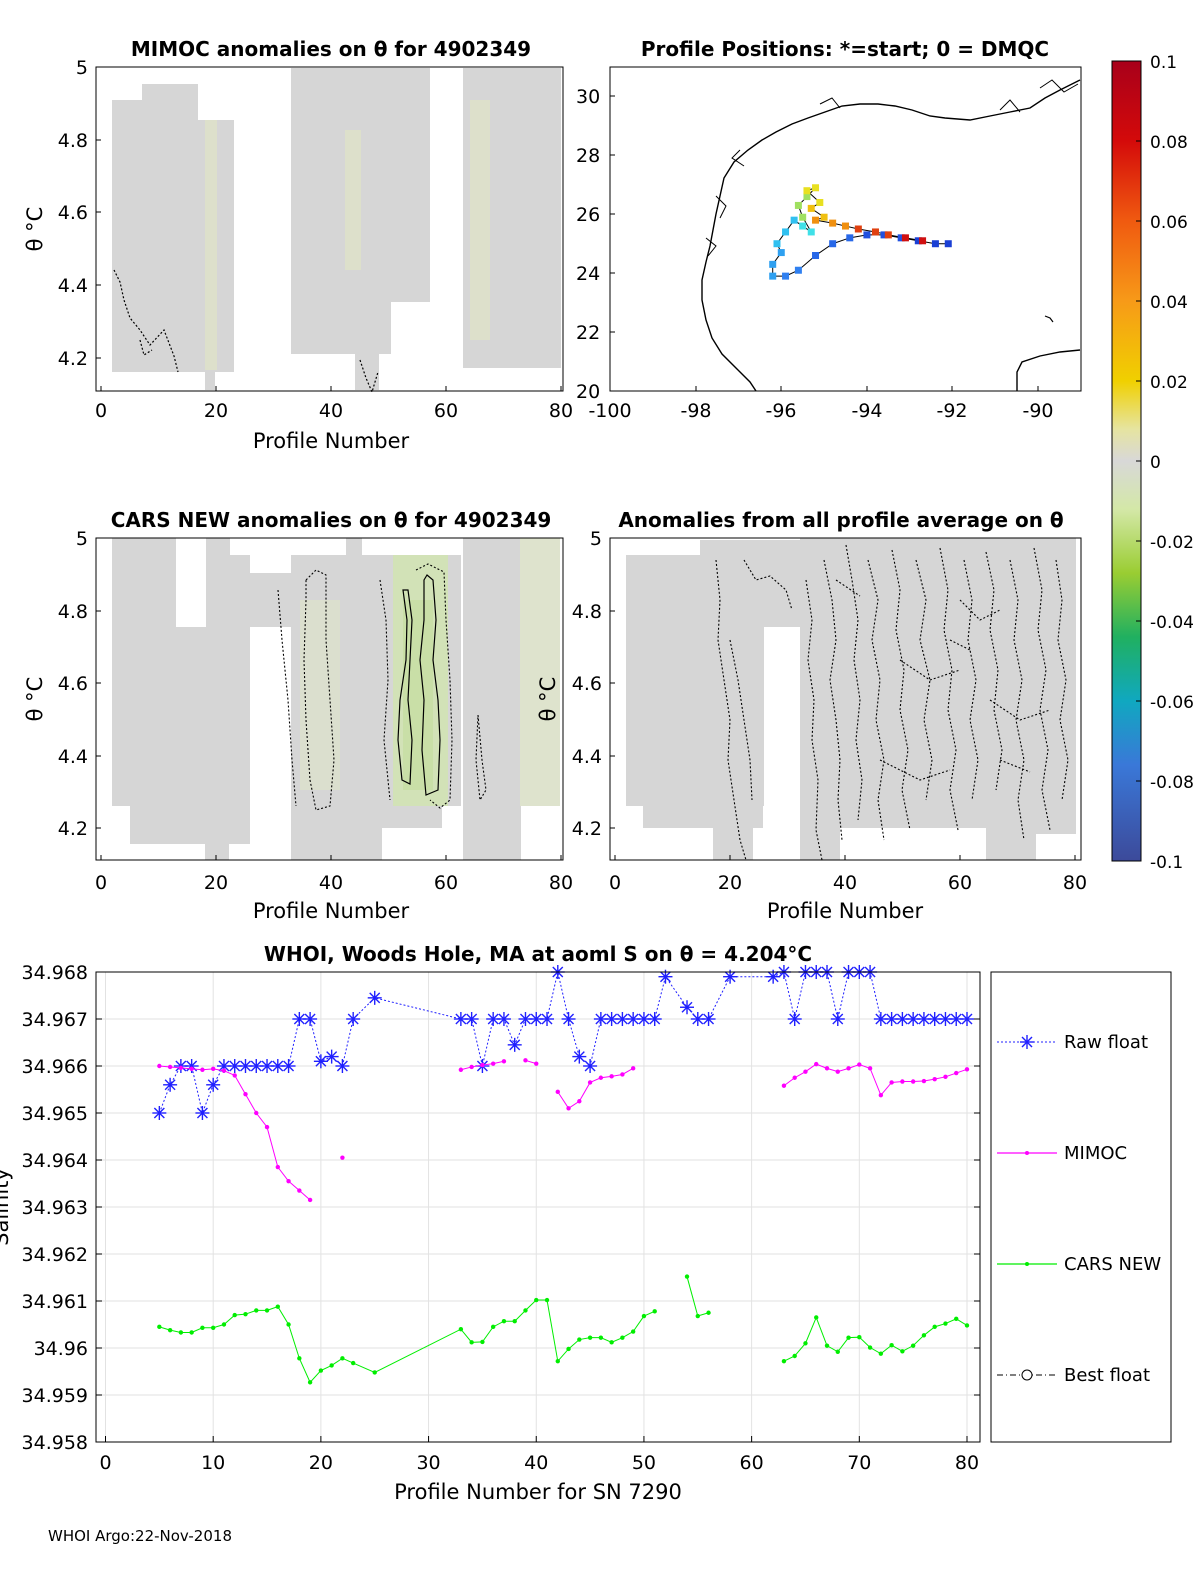  What do you see at coordinates (419, 685) in the screenshot?
I see `cars-contours-solid` at bounding box center [419, 685].